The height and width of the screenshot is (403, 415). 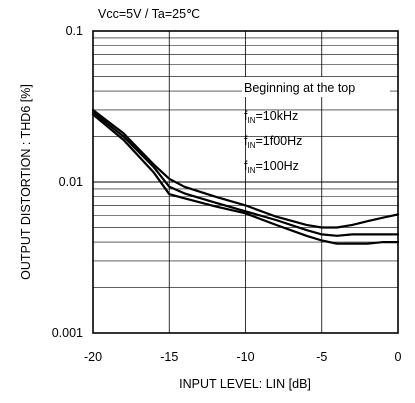 I want to click on annotation-line-3: fIN=100Hz, so click(x=271, y=167).